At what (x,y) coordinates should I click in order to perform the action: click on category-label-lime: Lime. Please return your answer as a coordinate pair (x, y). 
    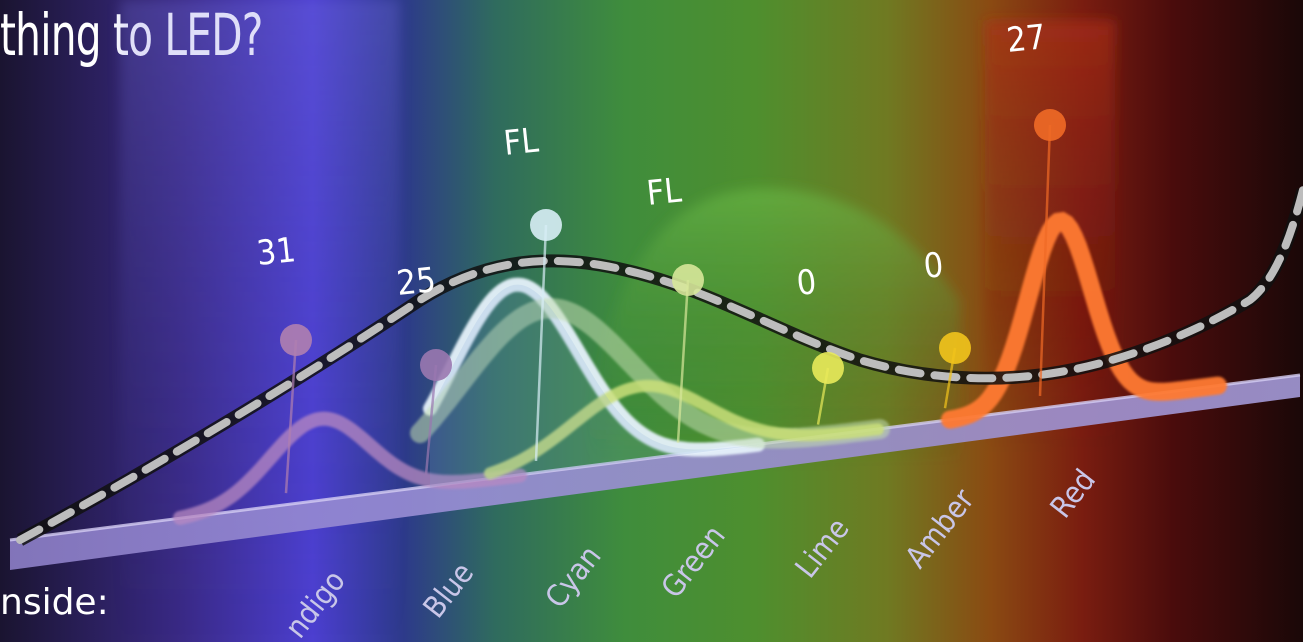
    Looking at the image, I should click on (823, 548).